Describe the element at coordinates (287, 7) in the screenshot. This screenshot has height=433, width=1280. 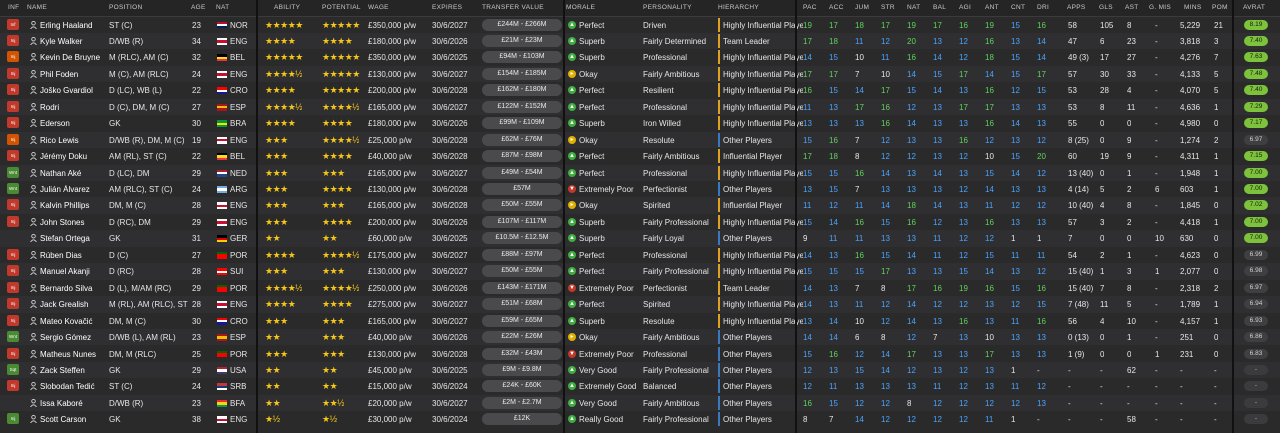
I see `col-ability: ABILITY` at that location.